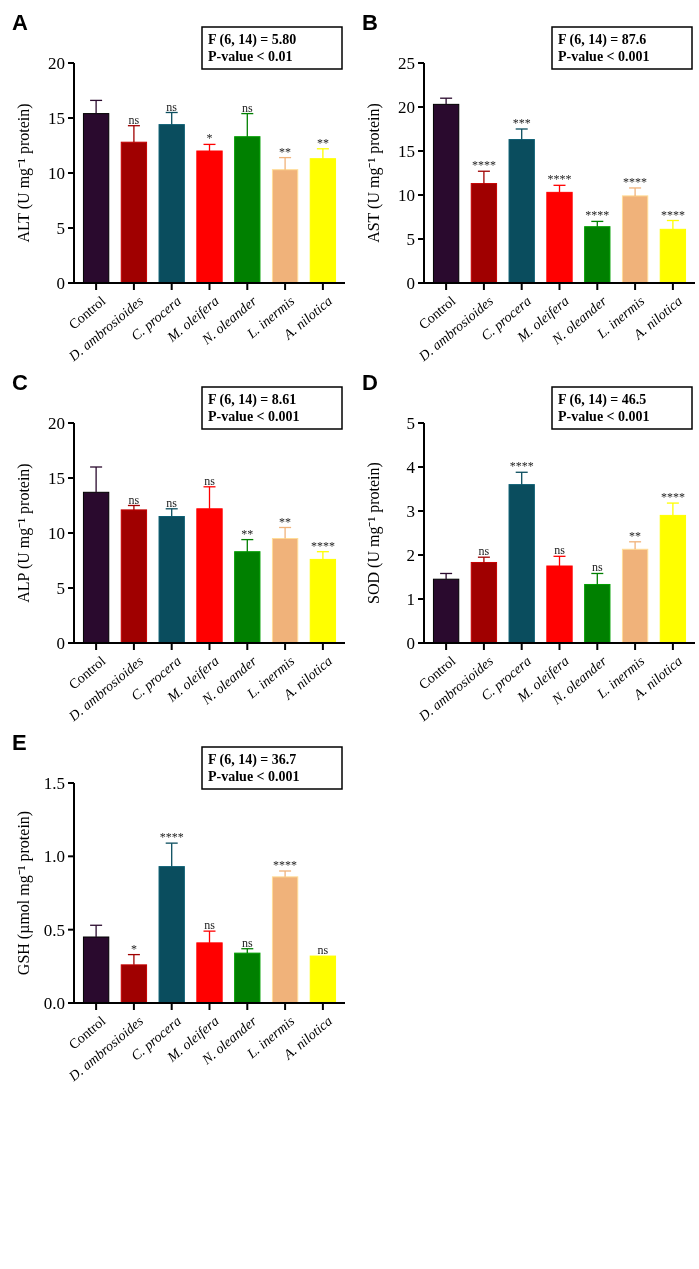  Describe the element at coordinates (370, 22) in the screenshot. I see `chart-title: B` at that location.